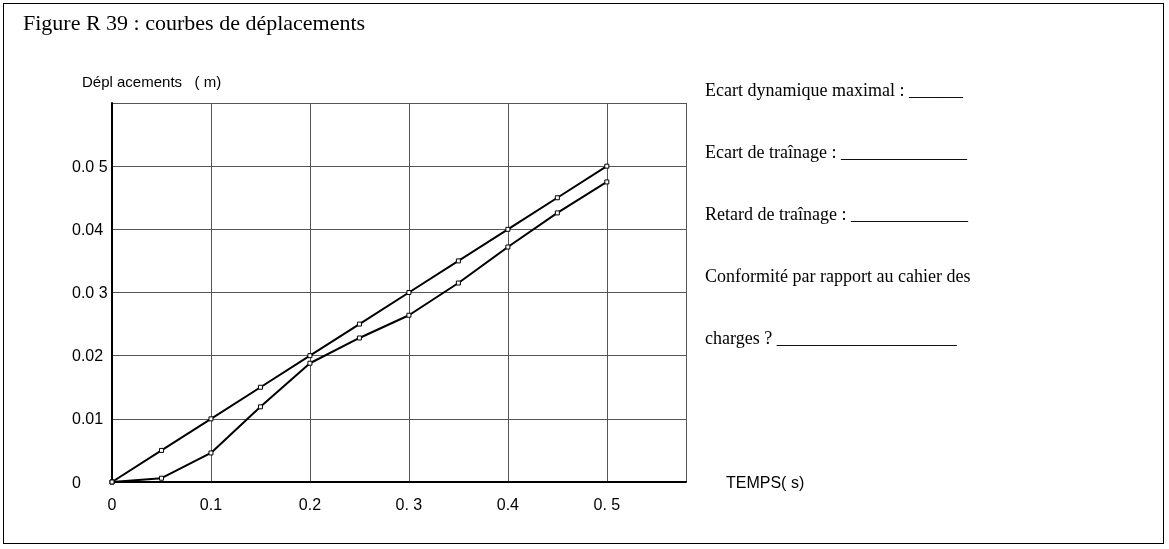 Image resolution: width=1169 pixels, height=549 pixels. What do you see at coordinates (508, 504) in the screenshot?
I see `x-tick-label: 0.4` at bounding box center [508, 504].